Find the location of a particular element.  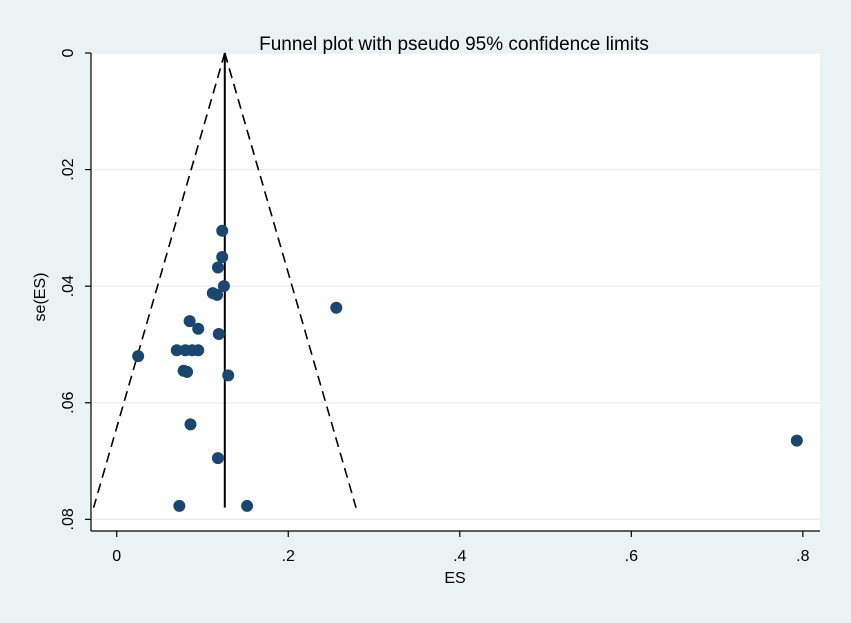

y-axis-ticks: 0 .02 .04 .06 .08 is located at coordinates (75, 289).